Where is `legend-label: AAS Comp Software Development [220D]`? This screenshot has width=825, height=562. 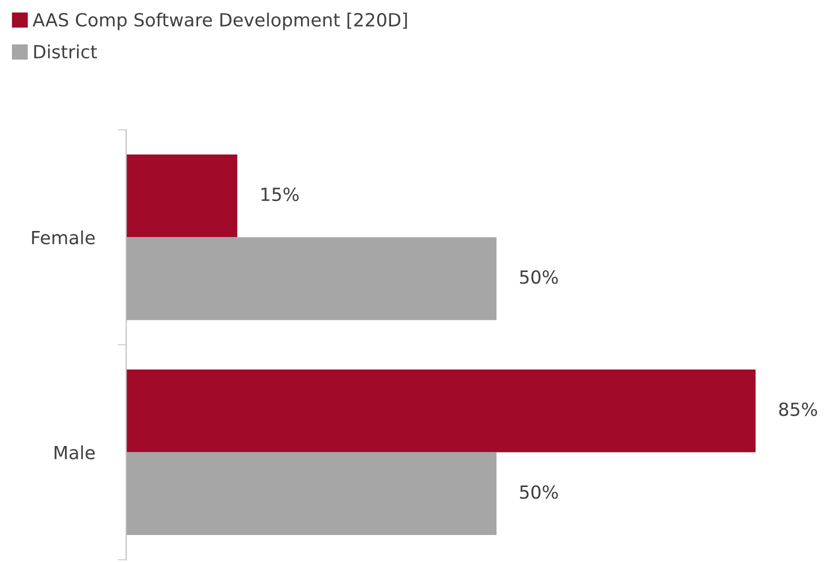 legend-label: AAS Comp Software Development [220D] is located at coordinates (219, 21).